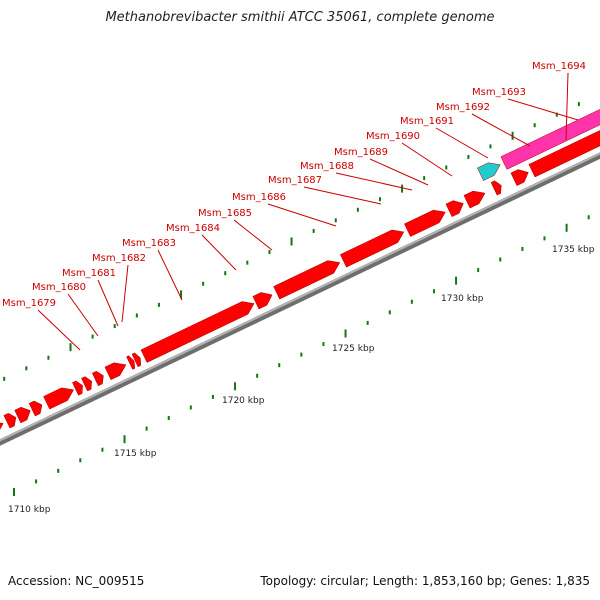 Image resolution: width=600 pixels, height=600 pixels. I want to click on gene-label: Msm_1679, so click(29, 303).